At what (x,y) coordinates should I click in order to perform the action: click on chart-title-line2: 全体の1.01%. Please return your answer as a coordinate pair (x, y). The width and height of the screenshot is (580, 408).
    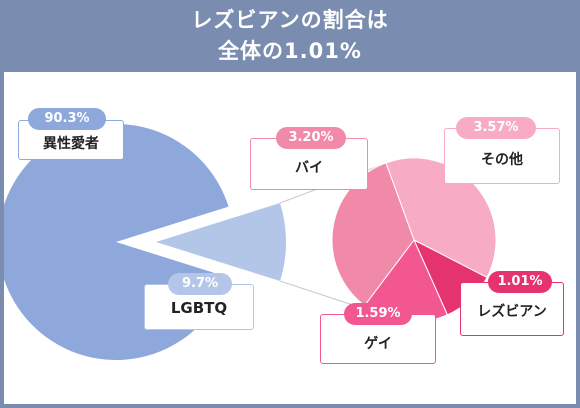
    Looking at the image, I should click on (290, 51).